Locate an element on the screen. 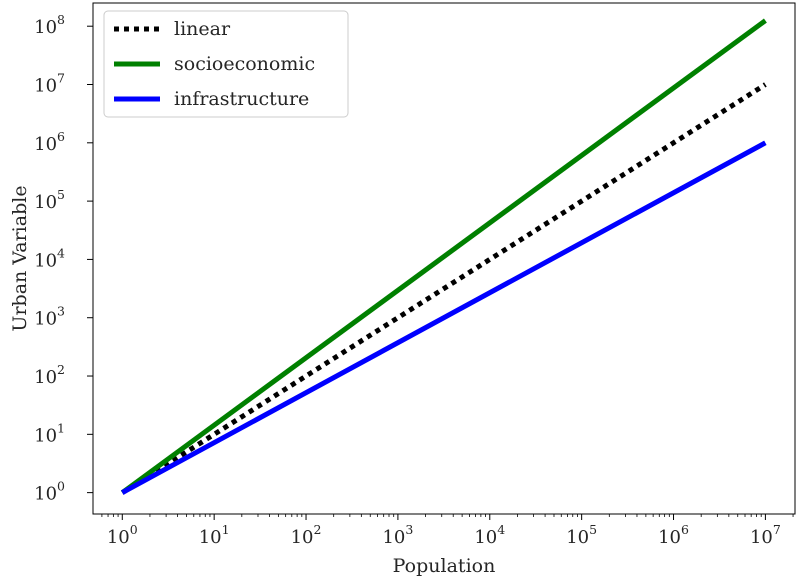 Image resolution: width=803 pixels, height=582 pixels. y-tick-label: 10⁶ is located at coordinates (49, 142).